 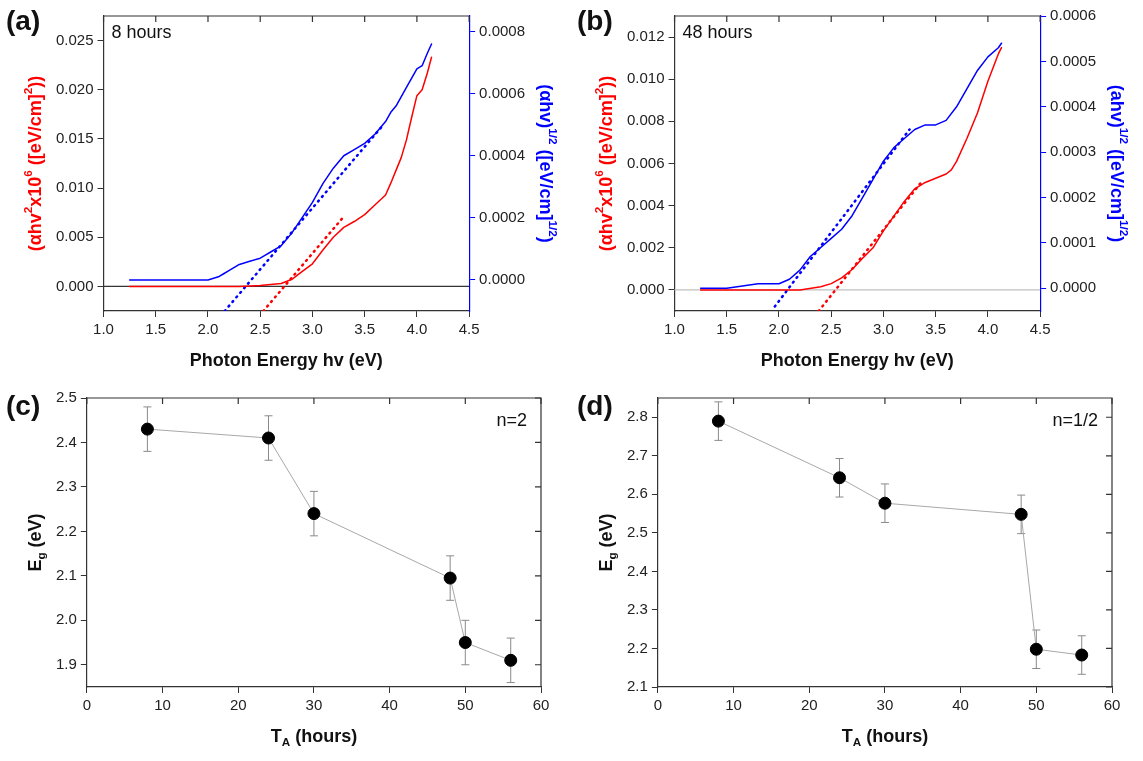 I want to click on y2-tick-label: 0.0003, so click(x=1073, y=151).